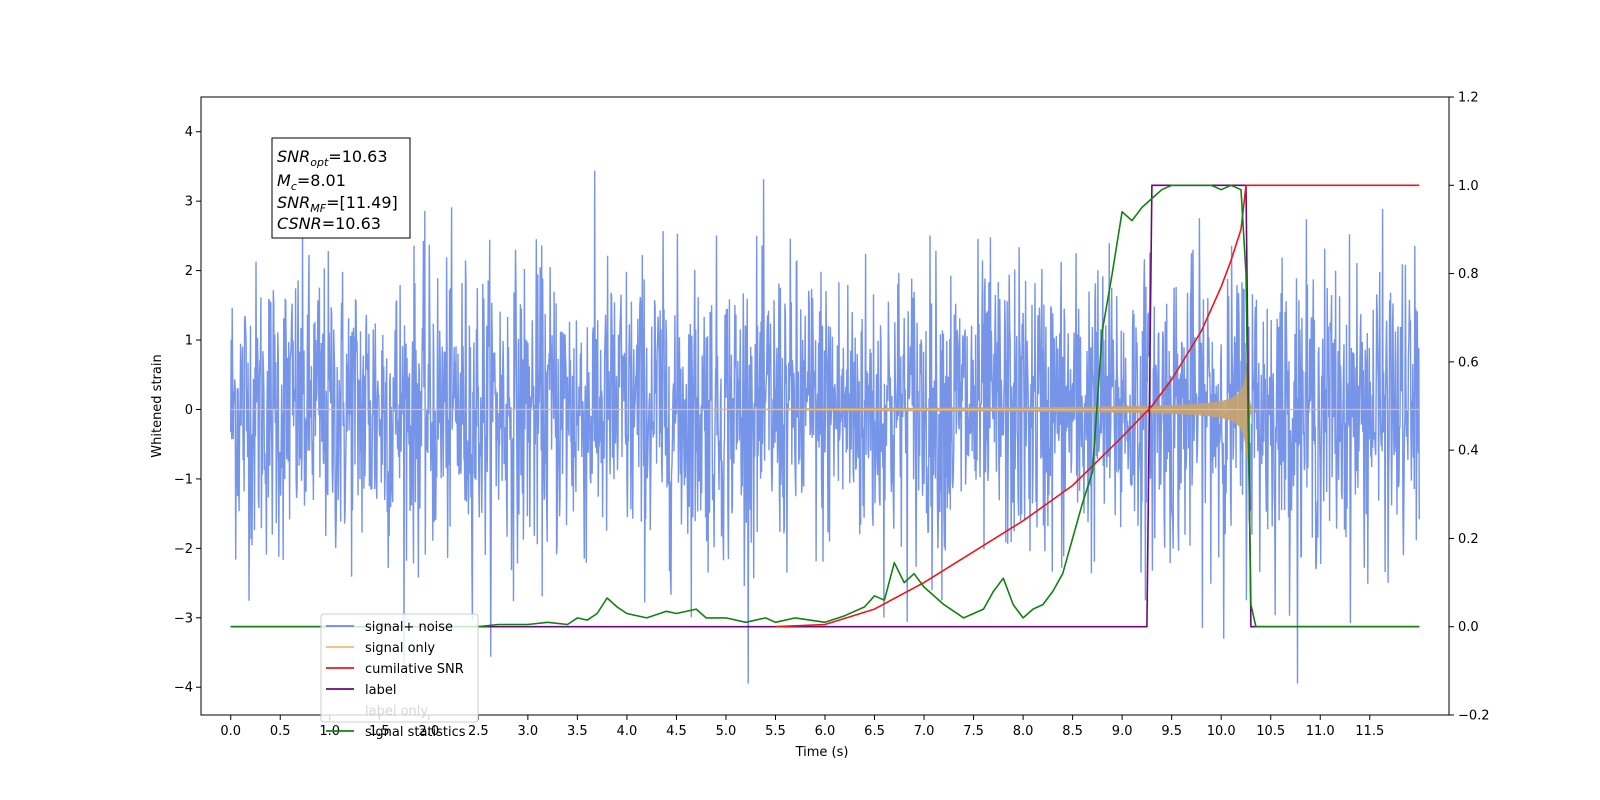 The width and height of the screenshot is (1600, 800). I want to click on y-axis-left: 4 3 2 1 0 −1 −2 −3 −4, so click(187, 410).